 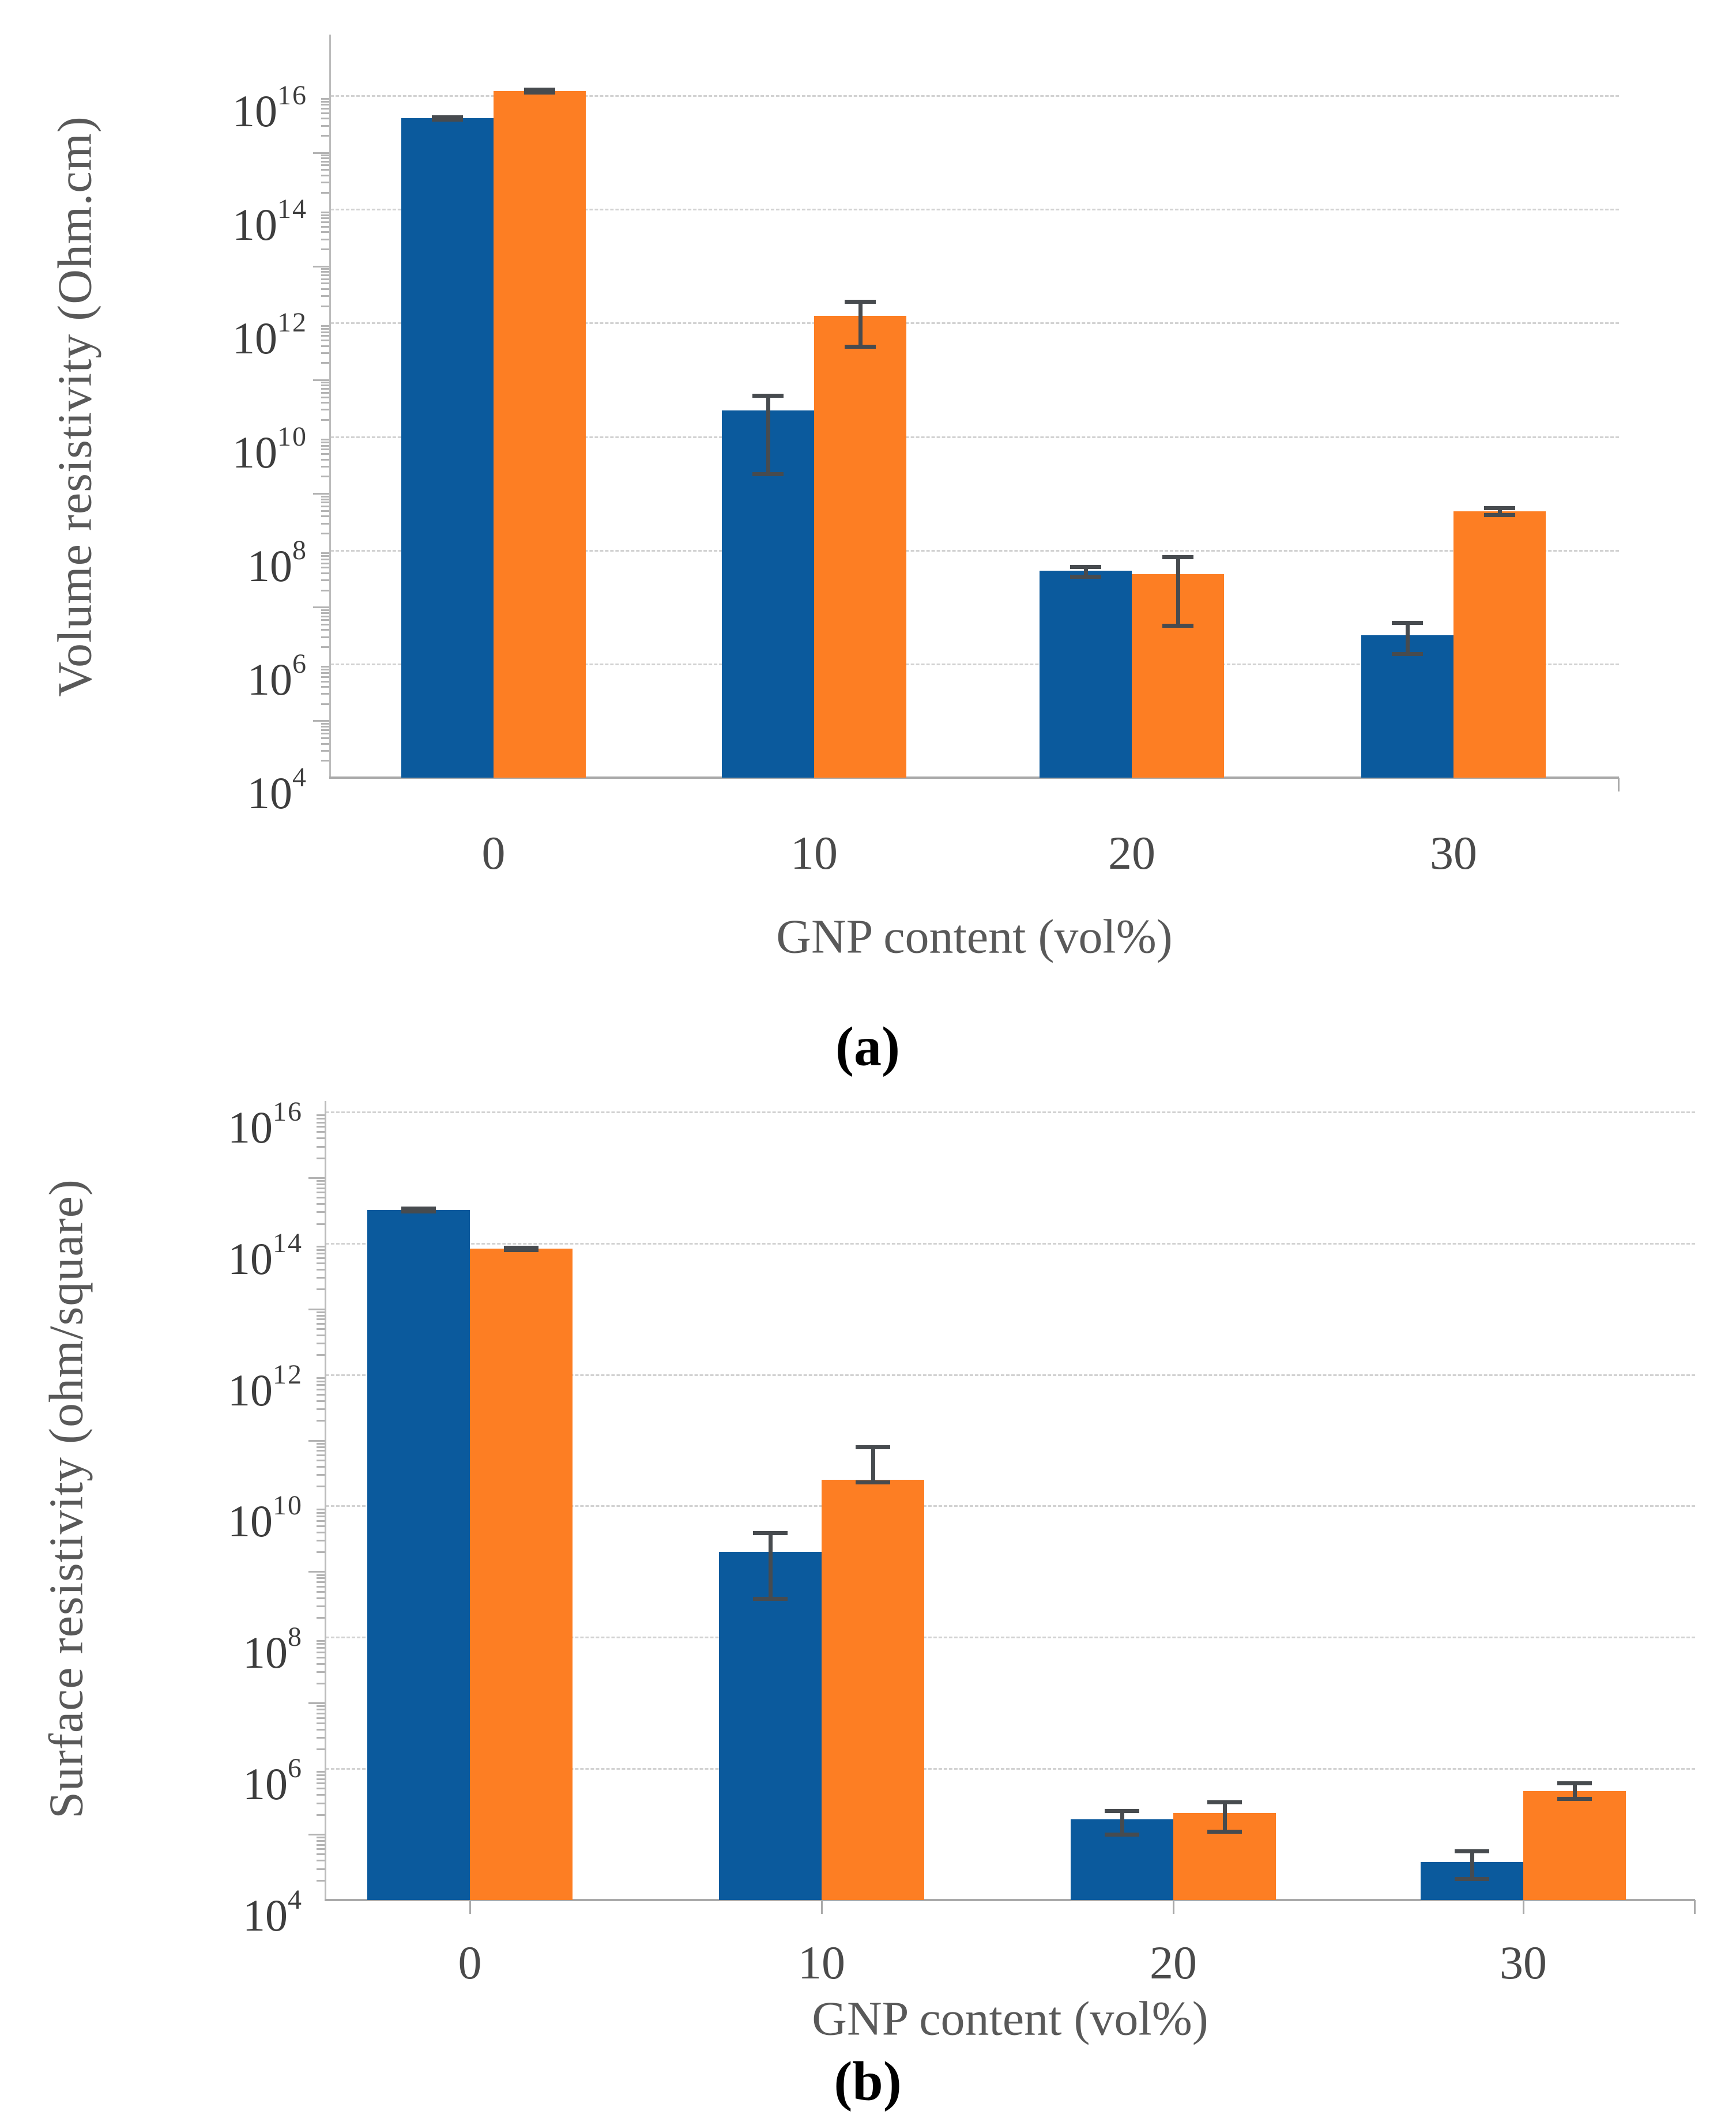 I want to click on y-tick-label: 104, so click(x=277, y=790).